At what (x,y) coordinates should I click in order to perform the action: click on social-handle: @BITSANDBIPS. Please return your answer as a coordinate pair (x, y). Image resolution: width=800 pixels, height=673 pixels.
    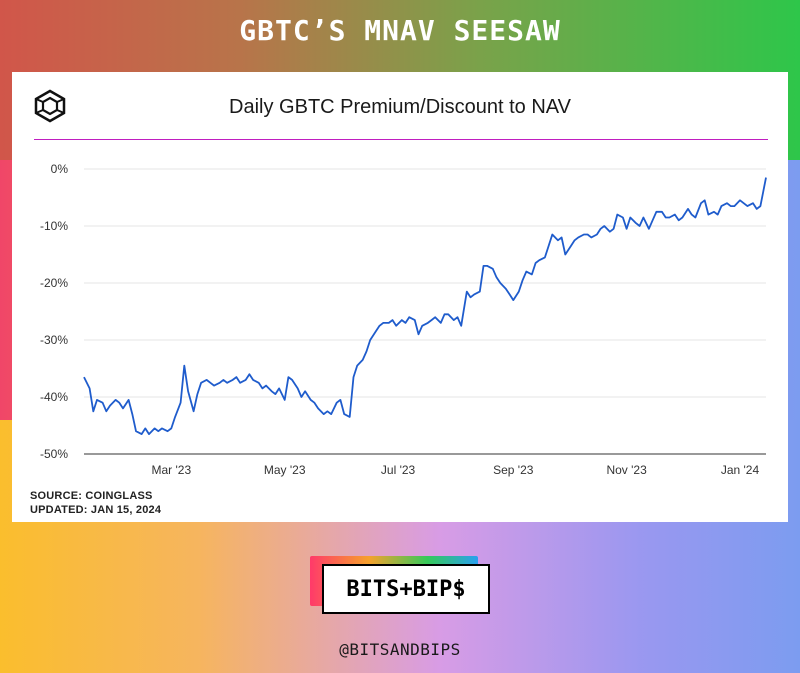
    Looking at the image, I should click on (400, 649).